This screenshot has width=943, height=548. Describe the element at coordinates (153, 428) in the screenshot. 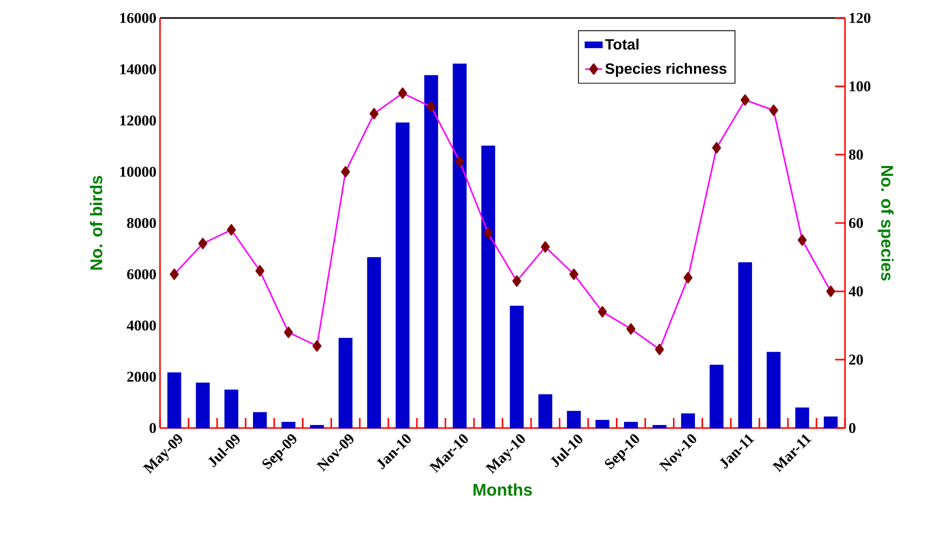

I see `y-tick-label: 0` at that location.